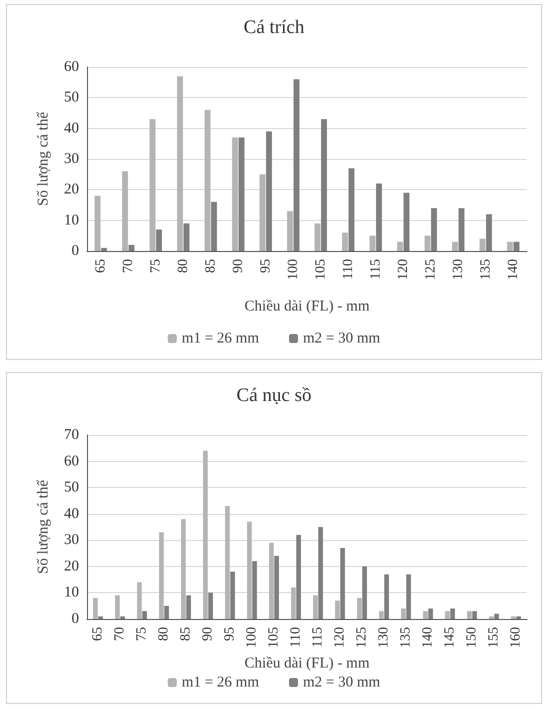 Image resolution: width=550 pixels, height=709 pixels. What do you see at coordinates (340, 637) in the screenshot?
I see `x-tick-label: 120` at bounding box center [340, 637].